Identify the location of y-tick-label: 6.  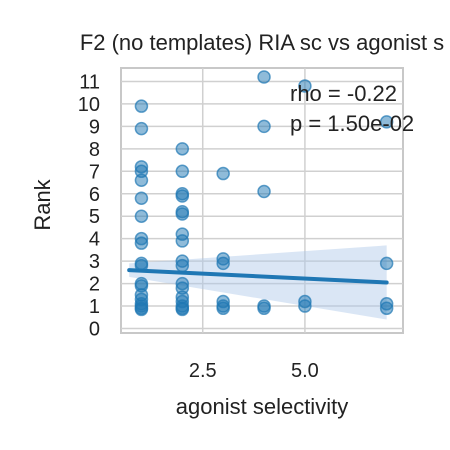
(94, 195).